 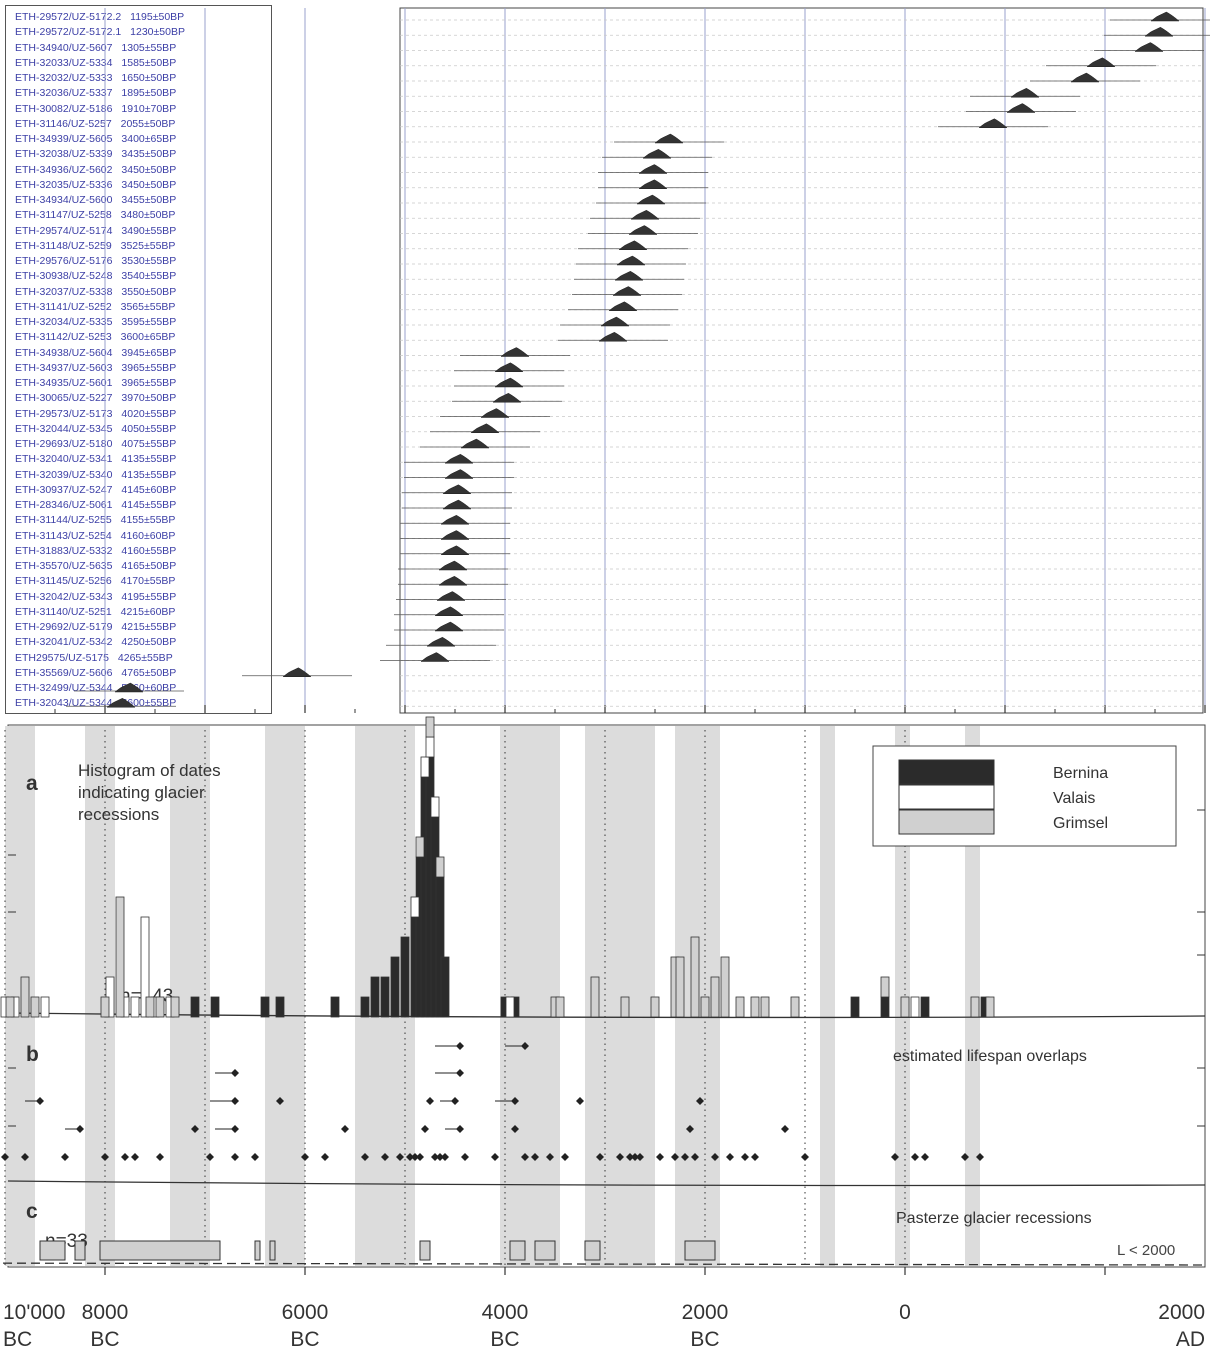 I want to click on sample-id: ETH-35569/UZ-5606, so click(x=64, y=672).